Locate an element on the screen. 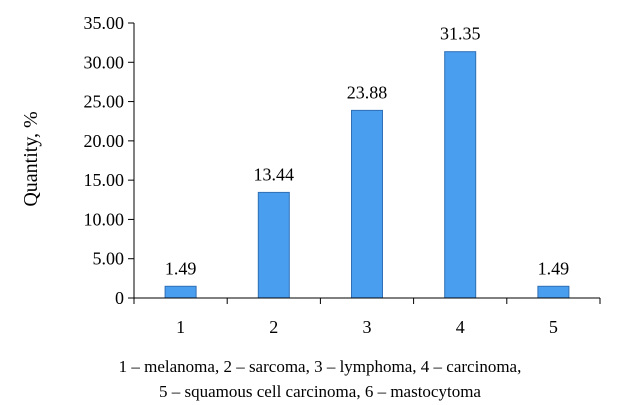 This screenshot has width=624, height=405. x-tick-label: 1 is located at coordinates (180, 327).